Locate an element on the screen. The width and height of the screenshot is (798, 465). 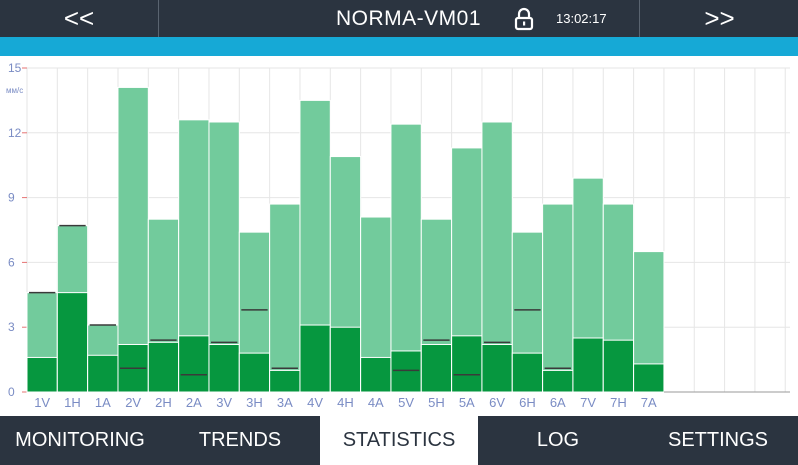
bar-min-4V is located at coordinates (315, 358).